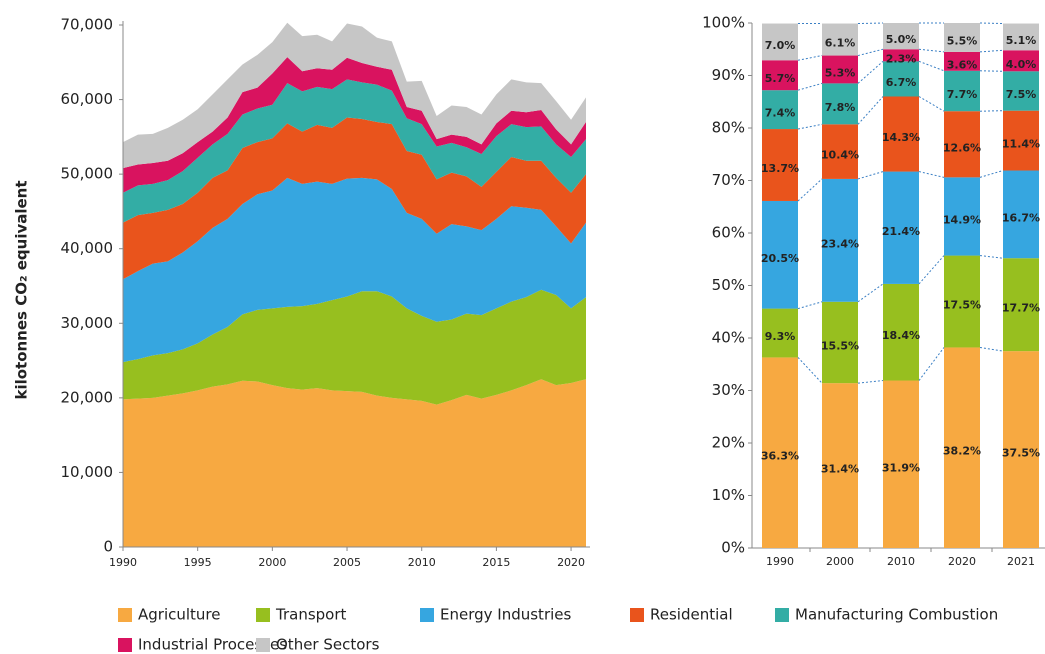 The image size is (1045, 654). What do you see at coordinates (962, 94) in the screenshot?
I see `value-label: 7.7%` at bounding box center [962, 94].